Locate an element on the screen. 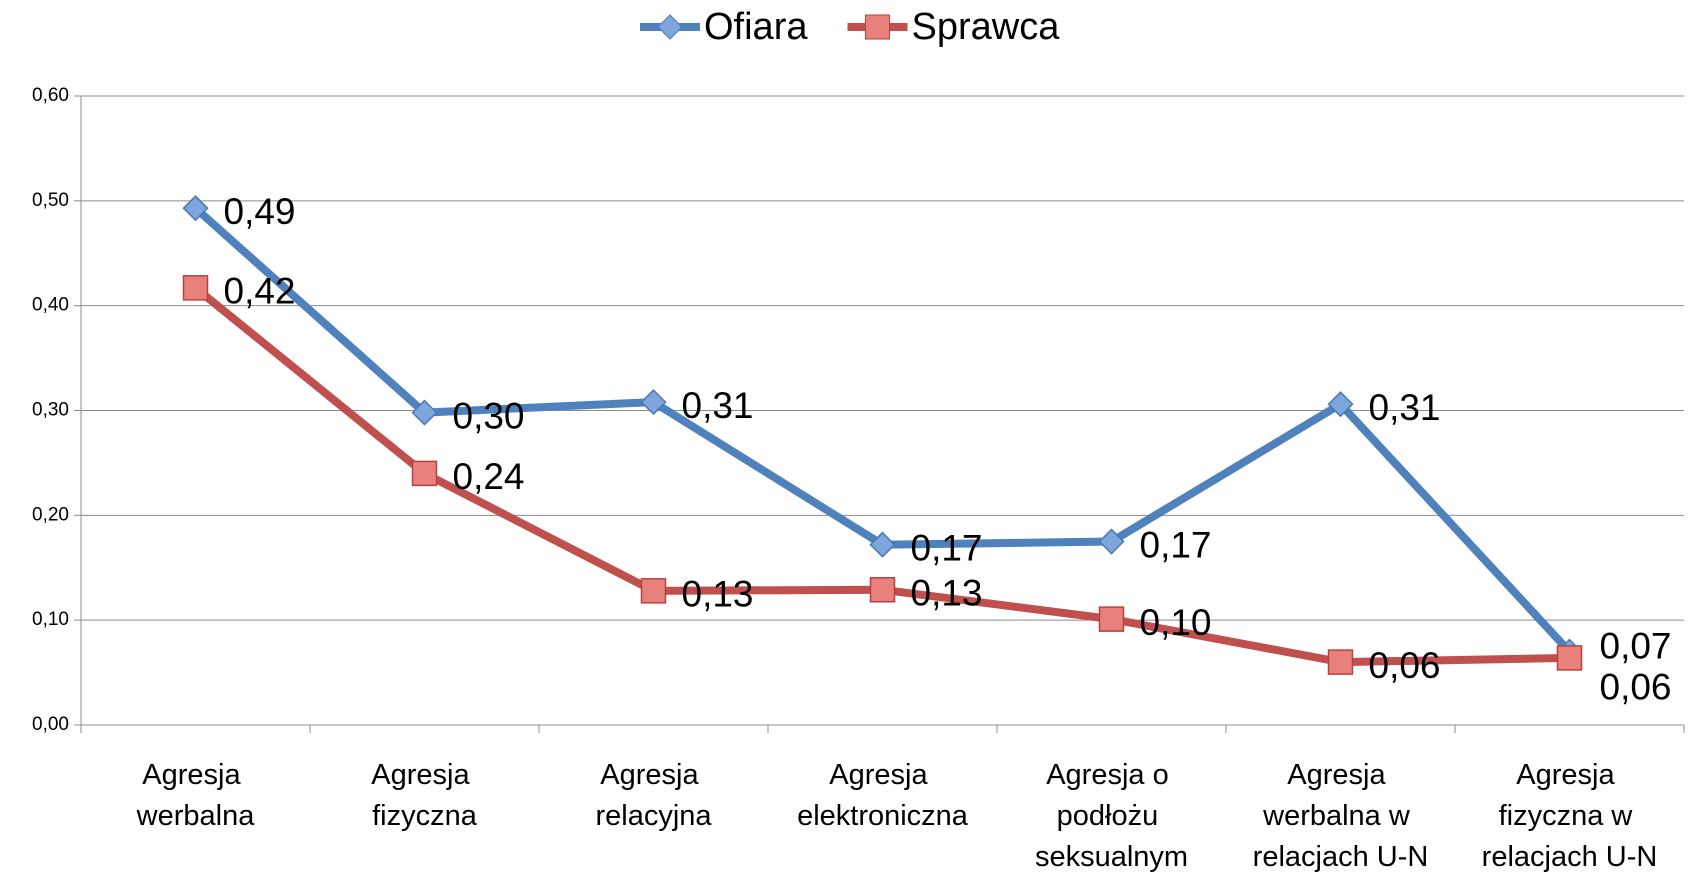 Image resolution: width=1696 pixels, height=882 pixels. legend-label: Ofiara is located at coordinates (756, 27).